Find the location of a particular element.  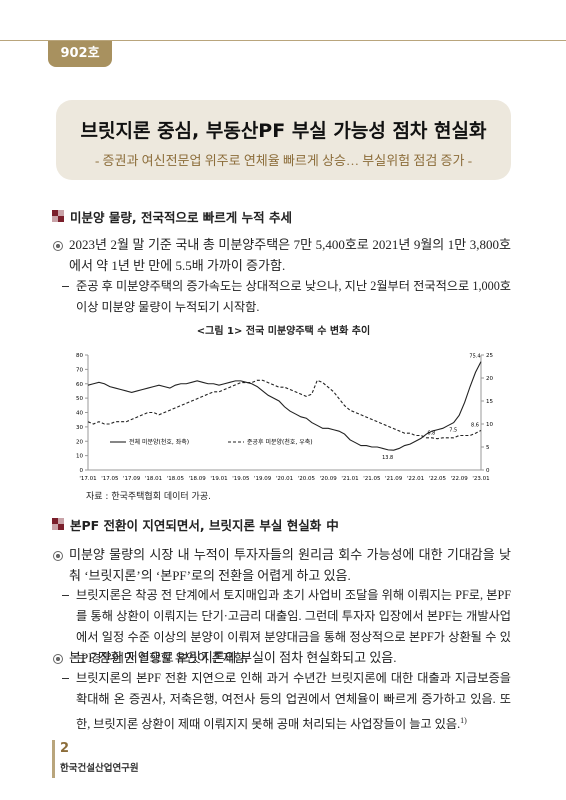

top-rule is located at coordinates (283, 40).